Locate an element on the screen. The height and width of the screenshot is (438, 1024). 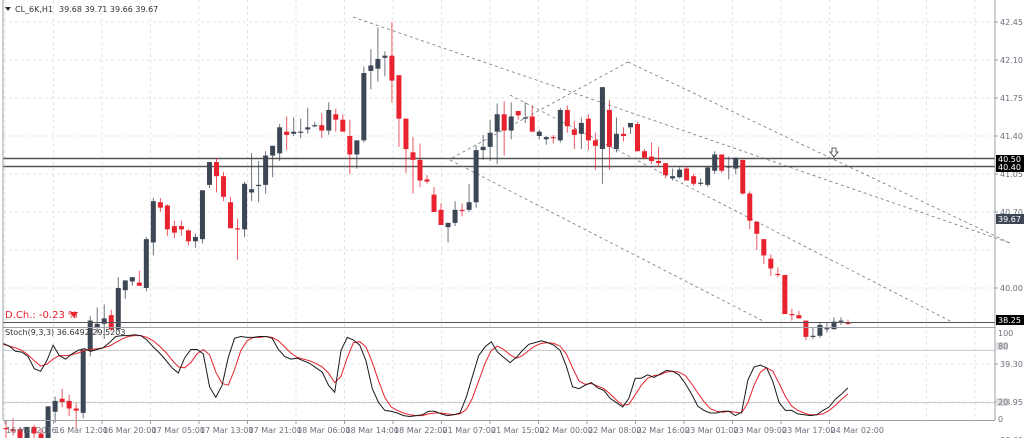
time-label: 23 Mar 17:00 is located at coordinates (808, 430).